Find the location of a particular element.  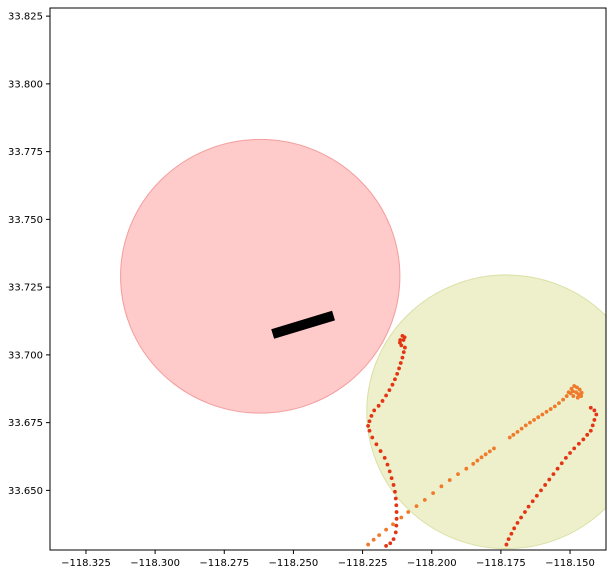

y-tick-label: 33.725 is located at coordinates (25, 288).